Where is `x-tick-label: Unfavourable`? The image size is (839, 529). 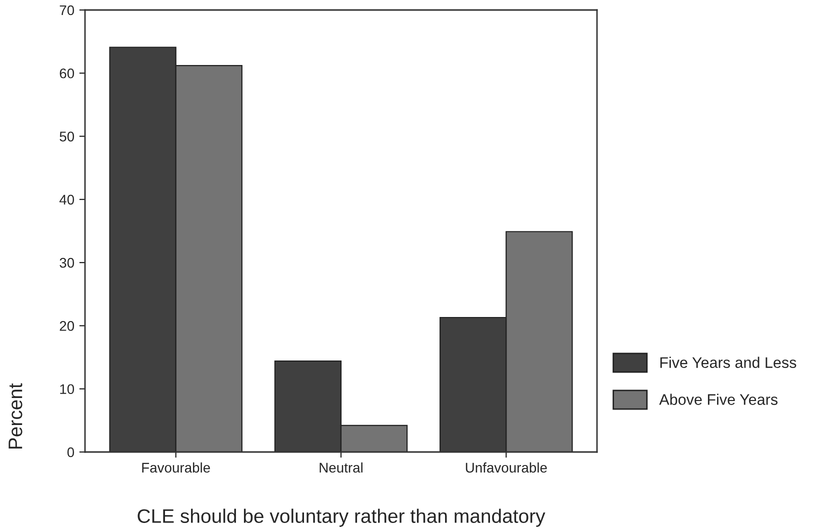
x-tick-label: Unfavourable is located at coordinates (506, 467).